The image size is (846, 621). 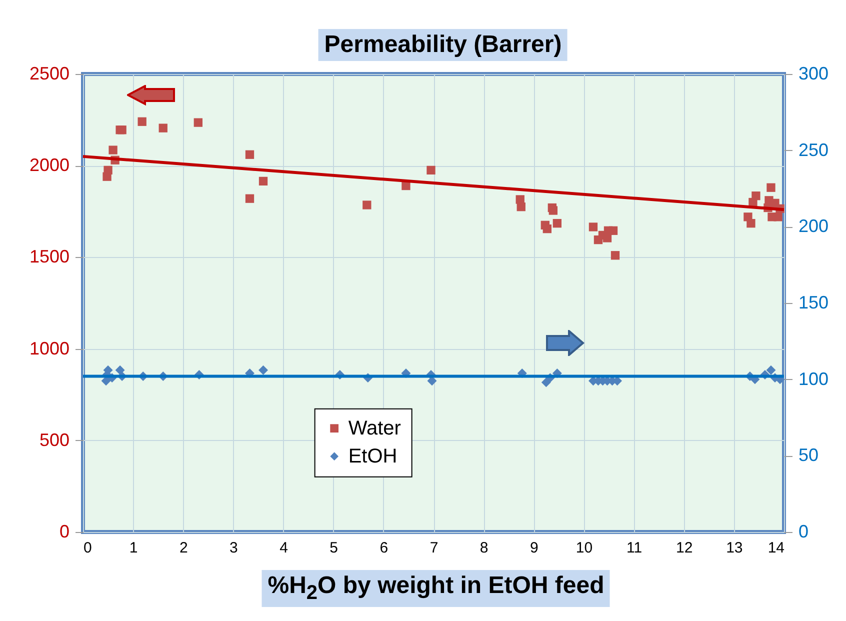 What do you see at coordinates (49, 165) in the screenshot?
I see `y-tick-label: 2000` at bounding box center [49, 165].